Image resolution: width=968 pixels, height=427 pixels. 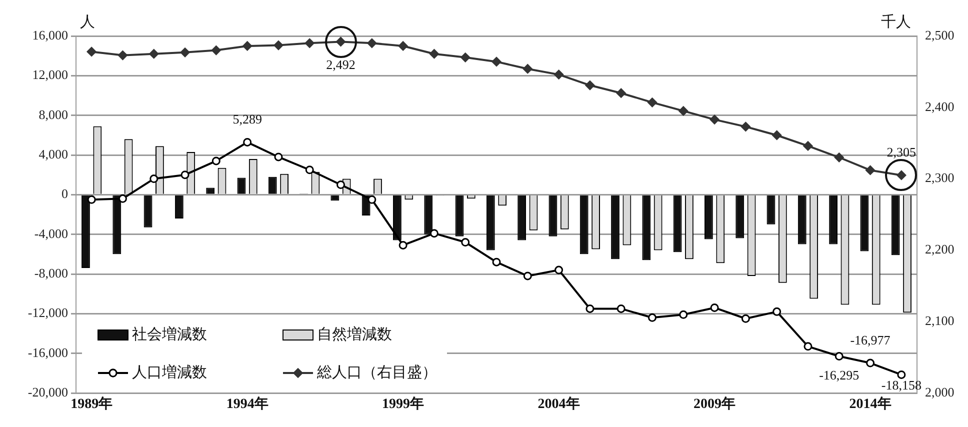 What do you see at coordinates (48, 352) in the screenshot?
I see `y-tick-label: -16,000` at bounding box center [48, 352].